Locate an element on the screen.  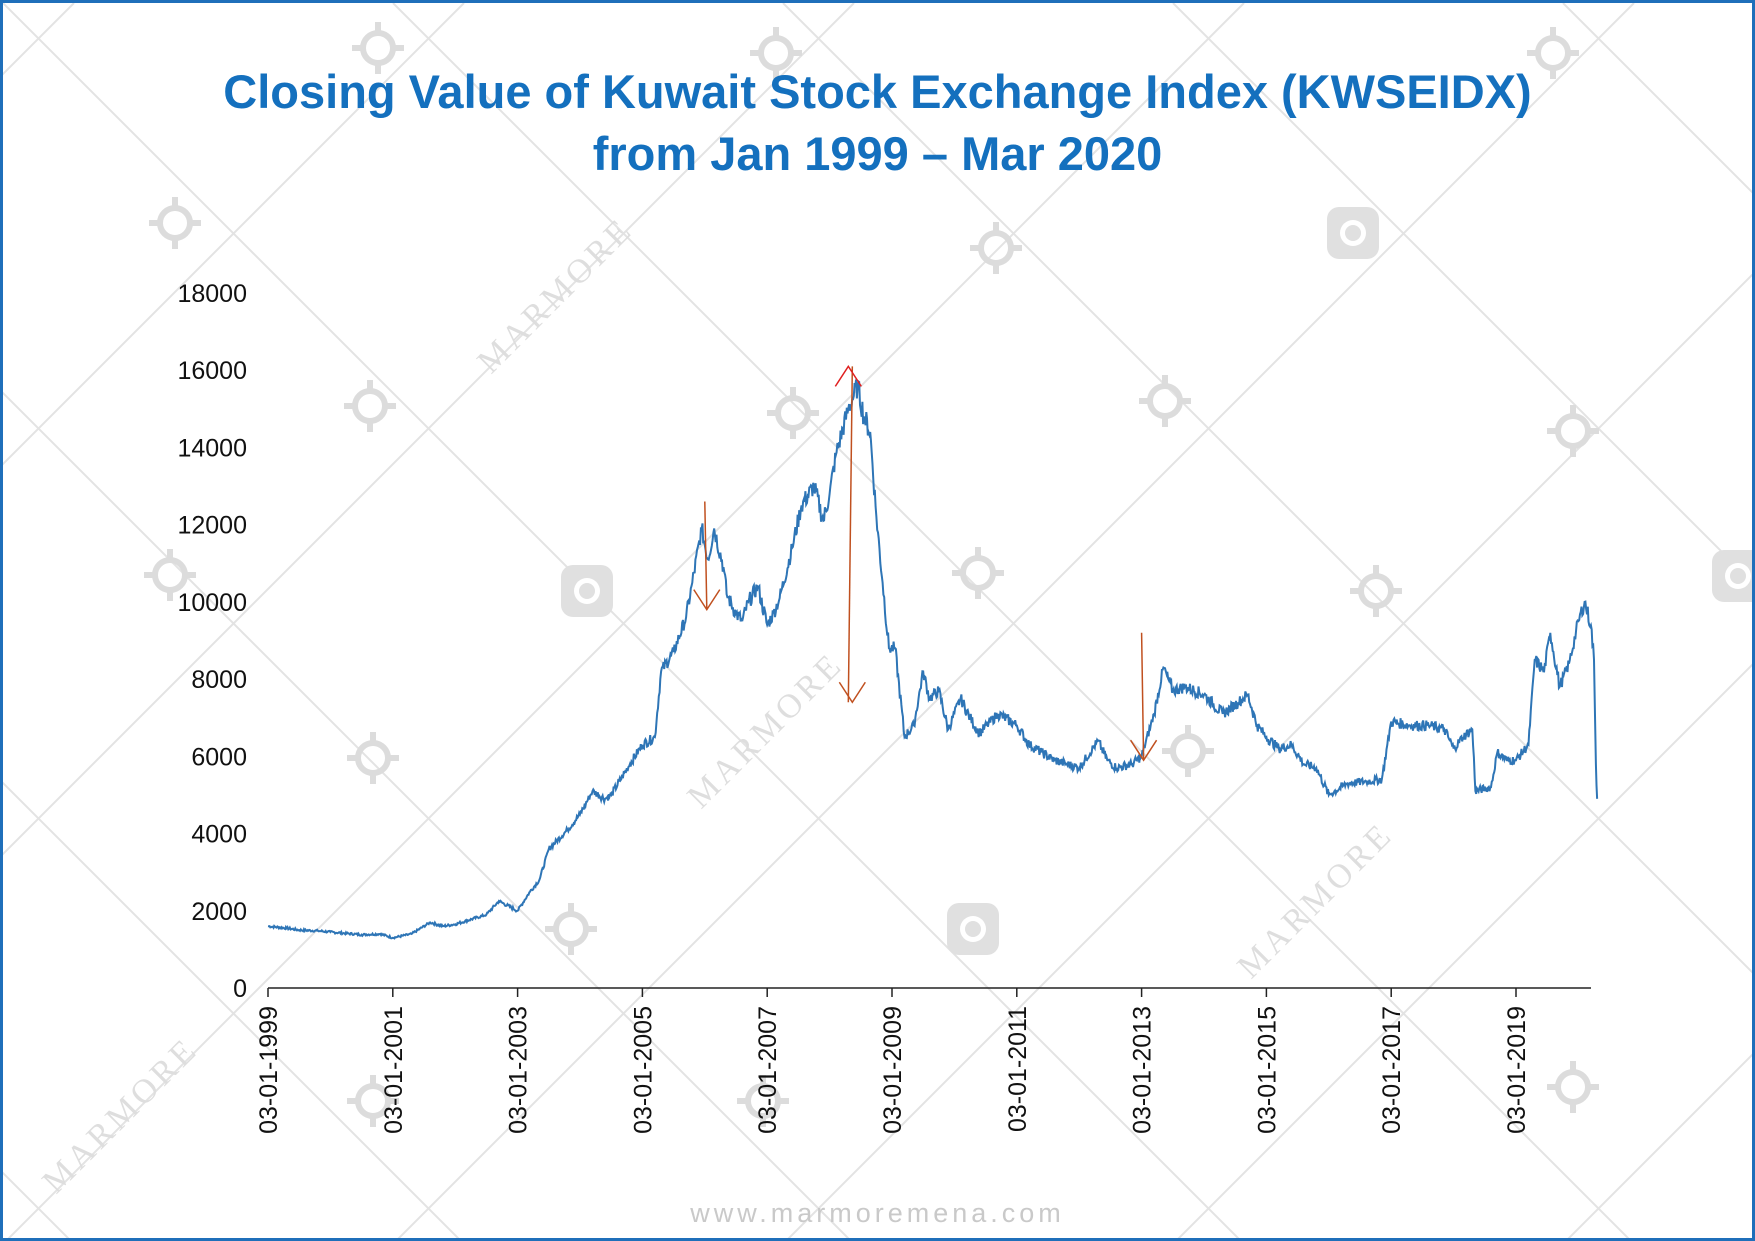
x-tick-label: 03-01-2015 is located at coordinates (1267, 1070).